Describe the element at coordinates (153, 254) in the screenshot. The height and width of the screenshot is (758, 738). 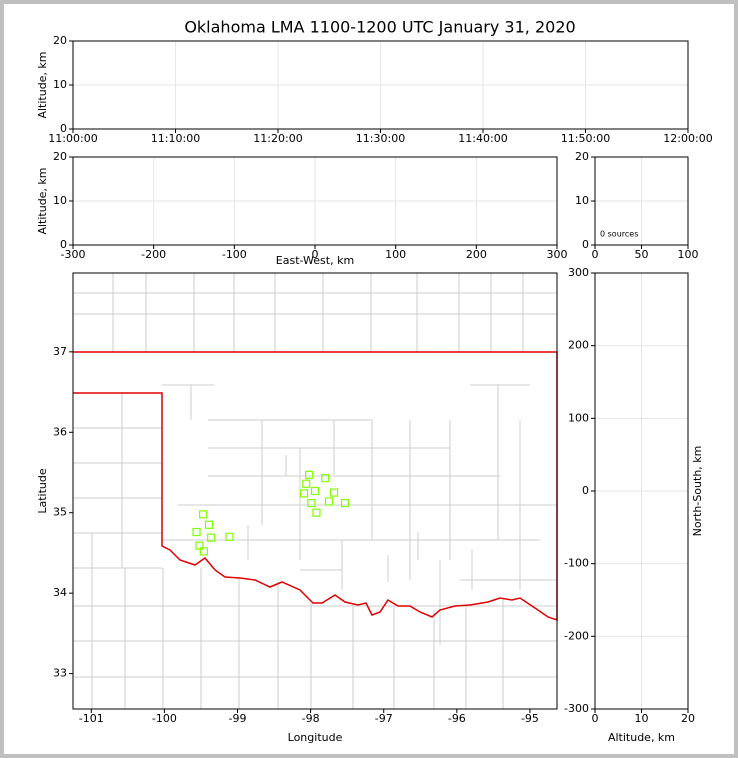
I see `x-tick-label: -200` at that location.